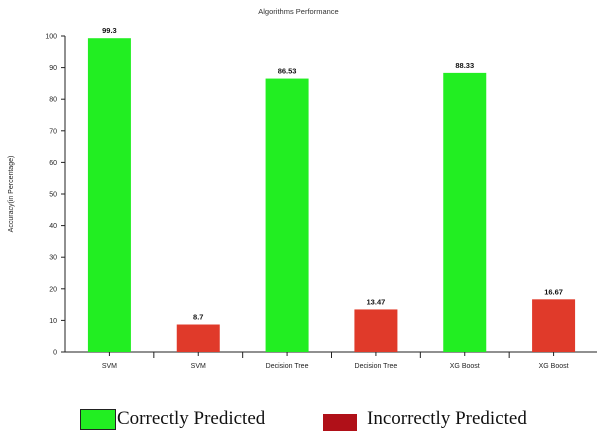 This screenshot has width=597, height=441. What do you see at coordinates (287, 71) in the screenshot?
I see `bar-value-label: 86.53` at bounding box center [287, 71].